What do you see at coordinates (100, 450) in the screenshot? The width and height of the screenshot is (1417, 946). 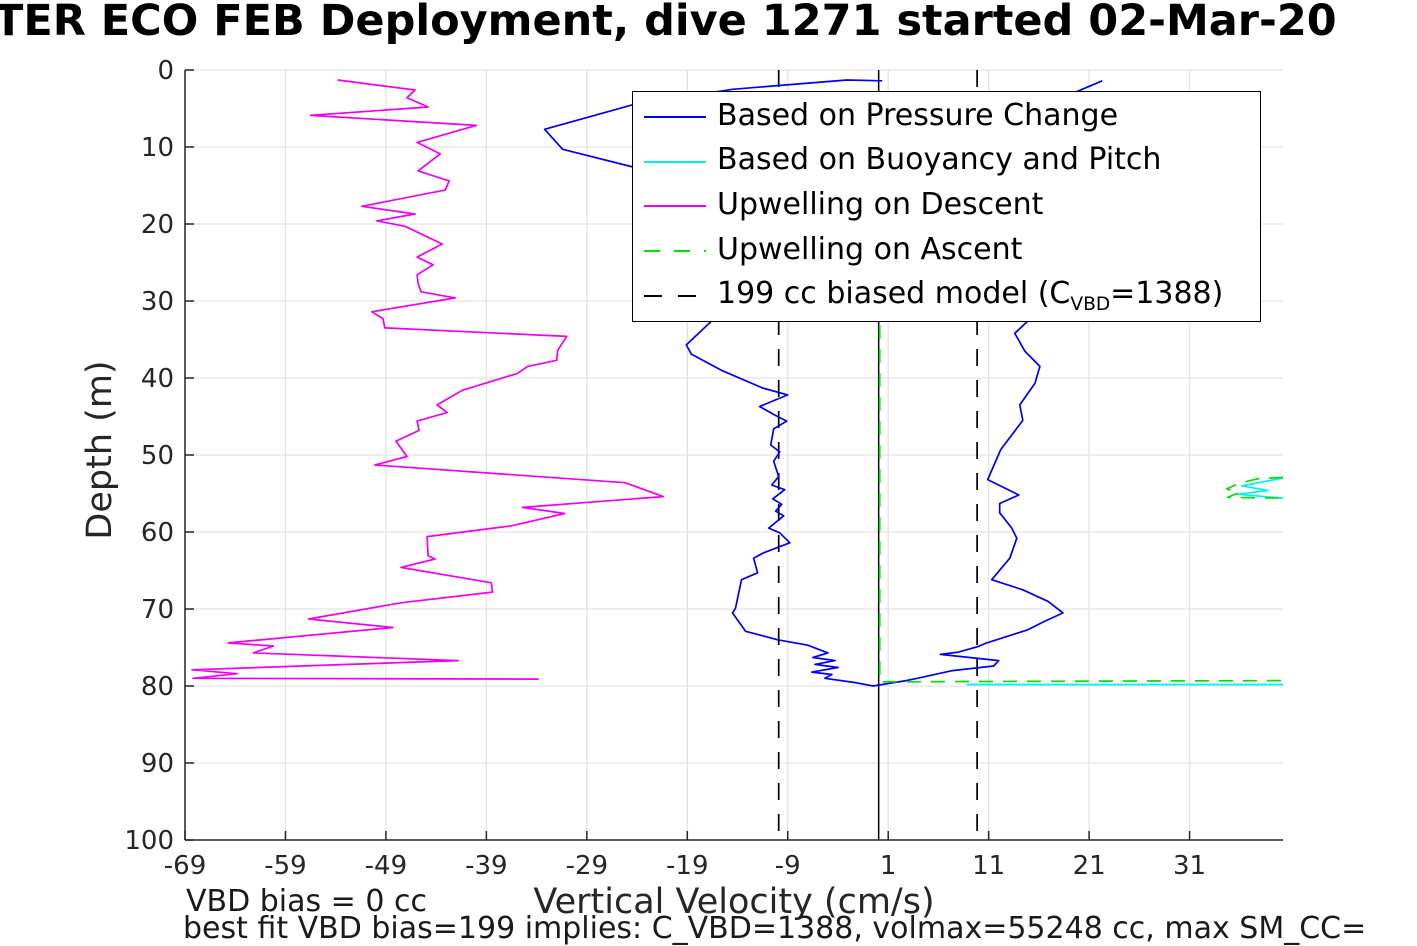 I see `y-axis-label: Depth (m)` at bounding box center [100, 450].